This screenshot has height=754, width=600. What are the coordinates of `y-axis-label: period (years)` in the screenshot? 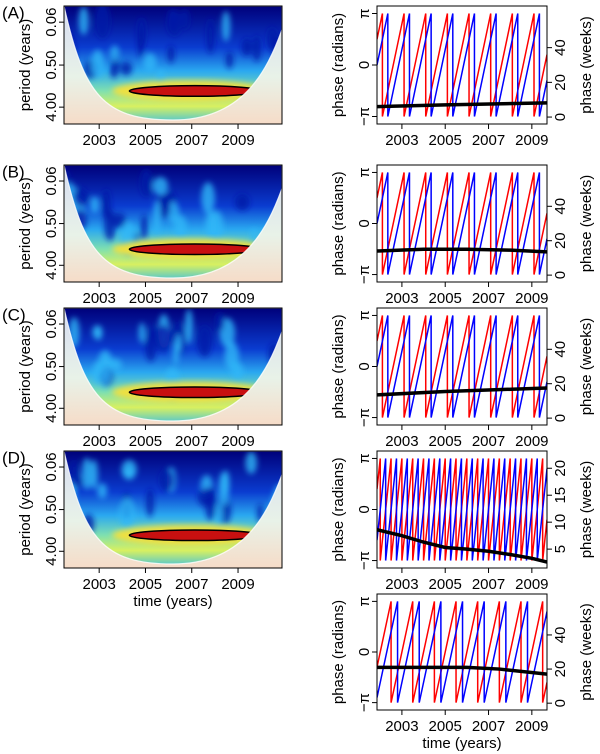 It's located at (25, 366).